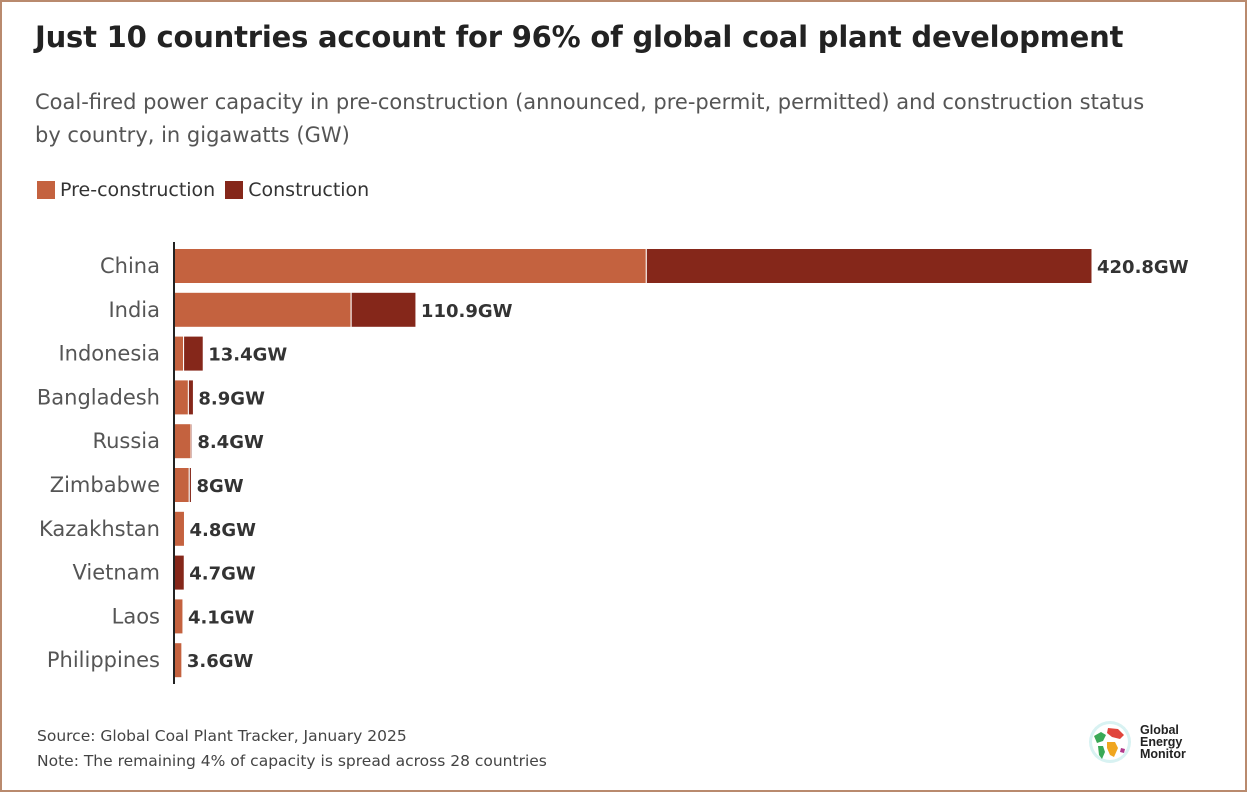 The image size is (1247, 792). What do you see at coordinates (467, 311) in the screenshot?
I see `data-label: 110.9GW` at bounding box center [467, 311].